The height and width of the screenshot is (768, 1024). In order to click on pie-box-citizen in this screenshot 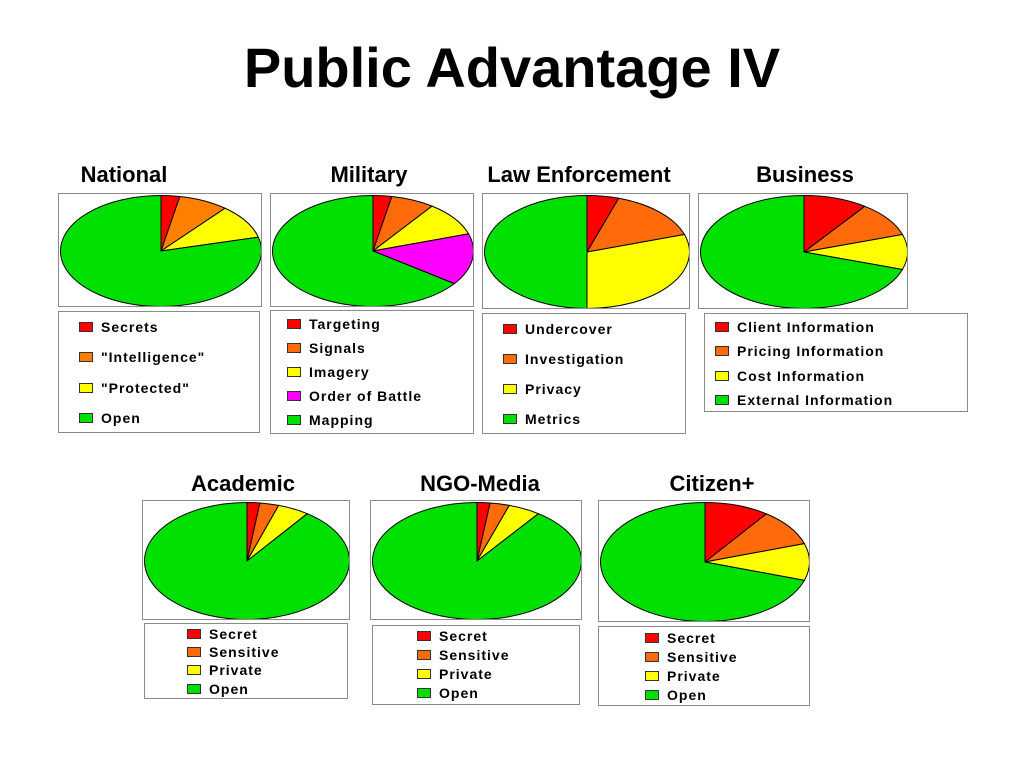, I will do `click(704, 561)`.